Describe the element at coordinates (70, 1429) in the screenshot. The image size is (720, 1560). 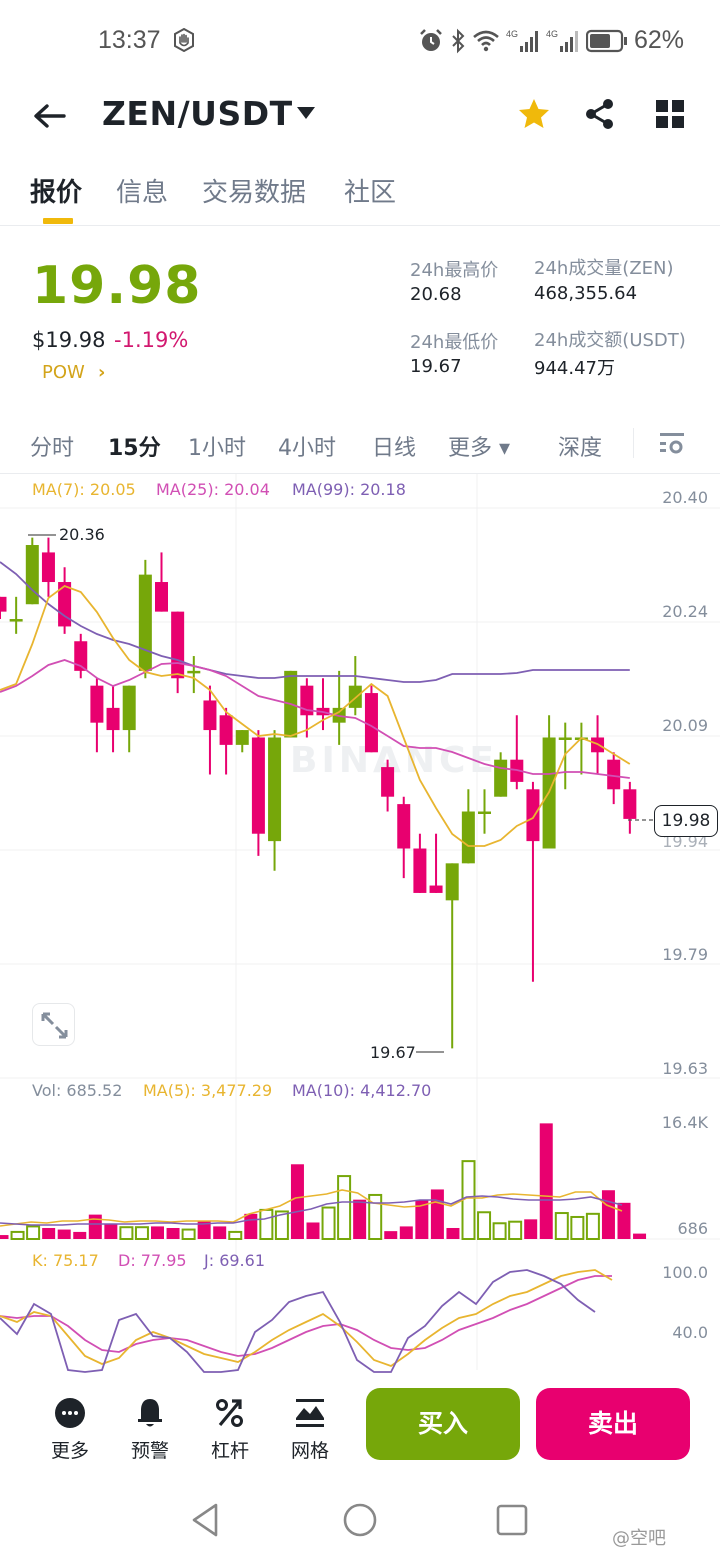
I see `more-button: 更多` at that location.